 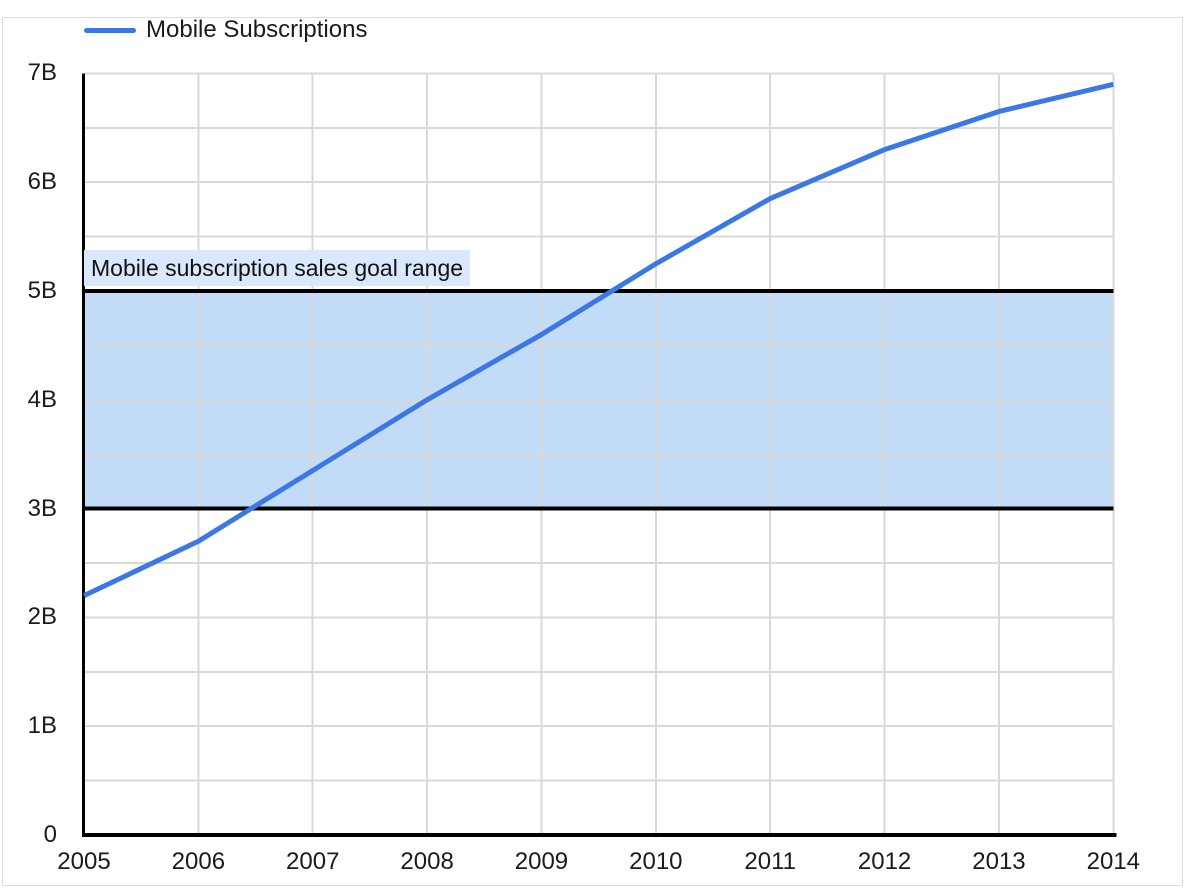 What do you see at coordinates (110, 30) in the screenshot?
I see `legend-line-swatch` at bounding box center [110, 30].